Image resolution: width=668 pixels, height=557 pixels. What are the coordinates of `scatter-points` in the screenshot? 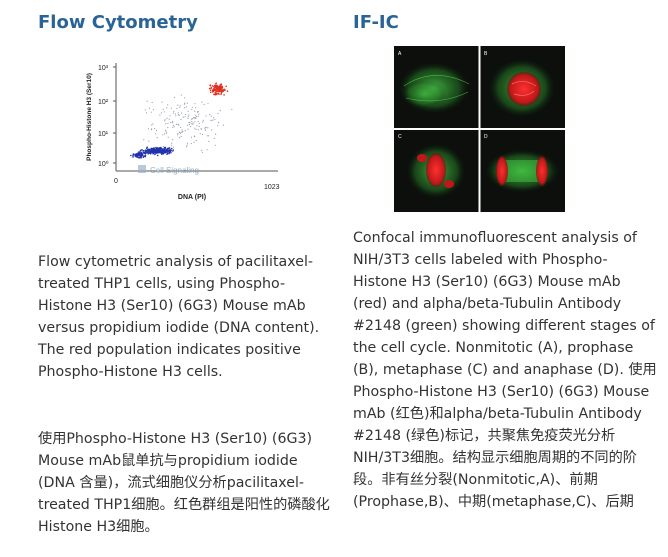 It's located at (181, 120).